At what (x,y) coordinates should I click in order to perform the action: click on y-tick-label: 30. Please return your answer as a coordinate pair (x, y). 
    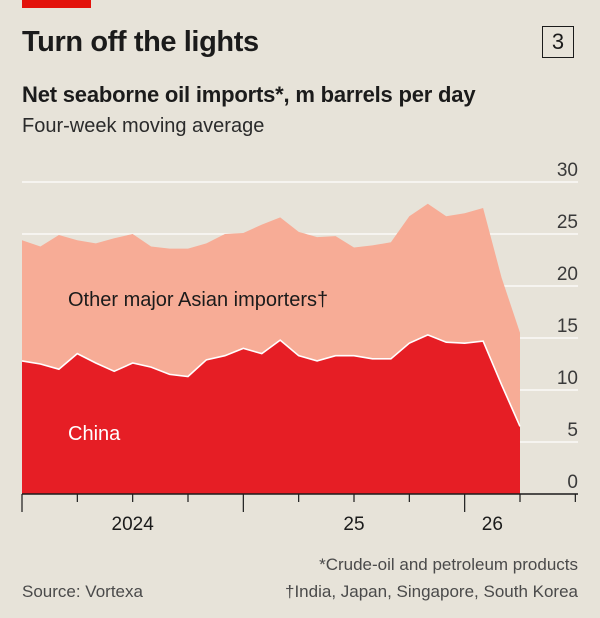
    Looking at the image, I should click on (567, 170).